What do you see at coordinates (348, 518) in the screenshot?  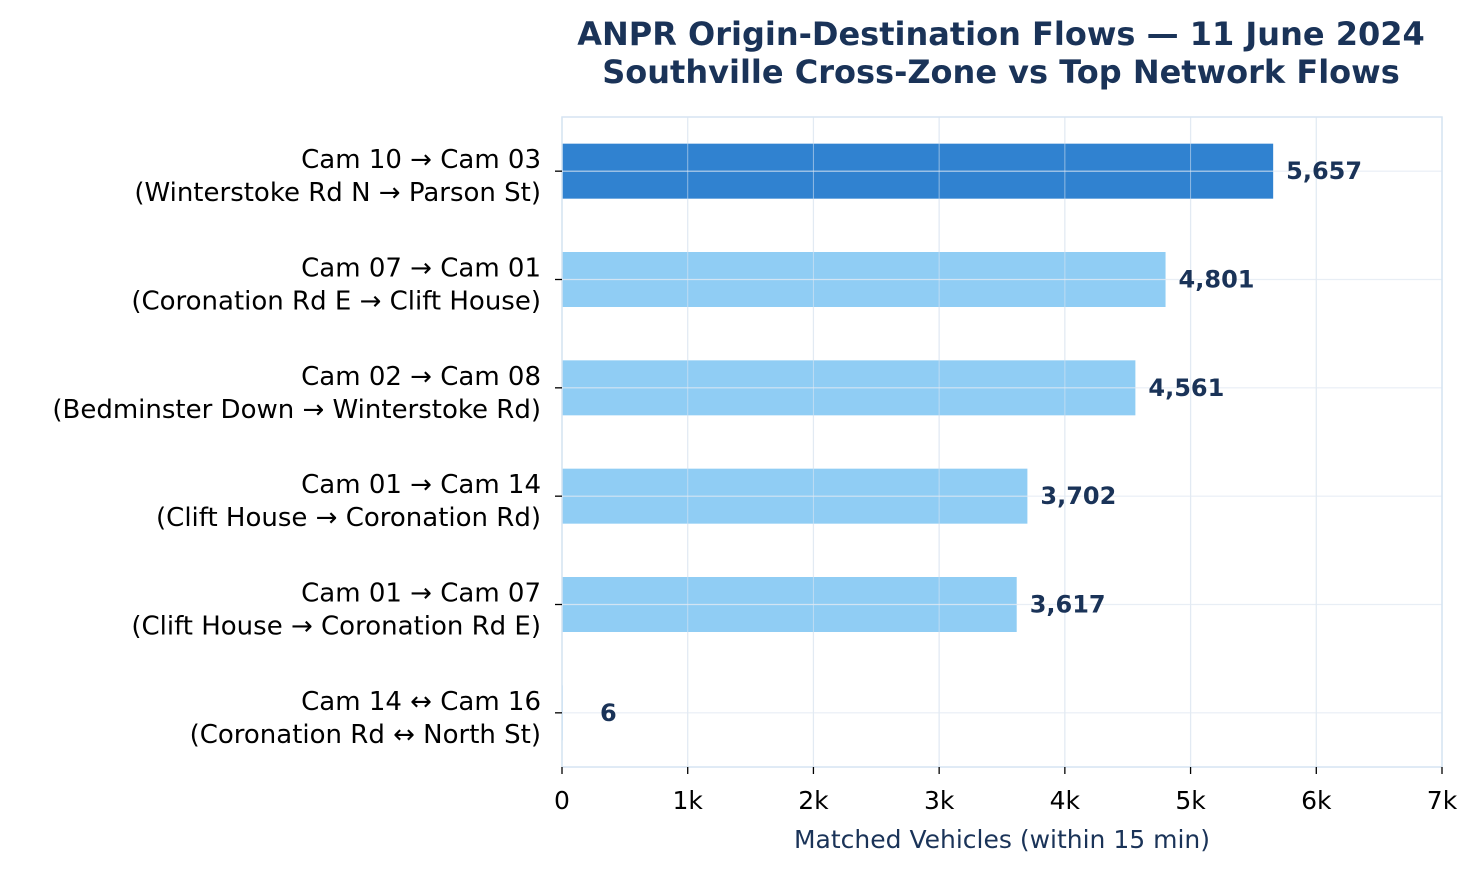 I see `y-tick-label-line-2: (Clift House → Coronation Rd)` at bounding box center [348, 518].